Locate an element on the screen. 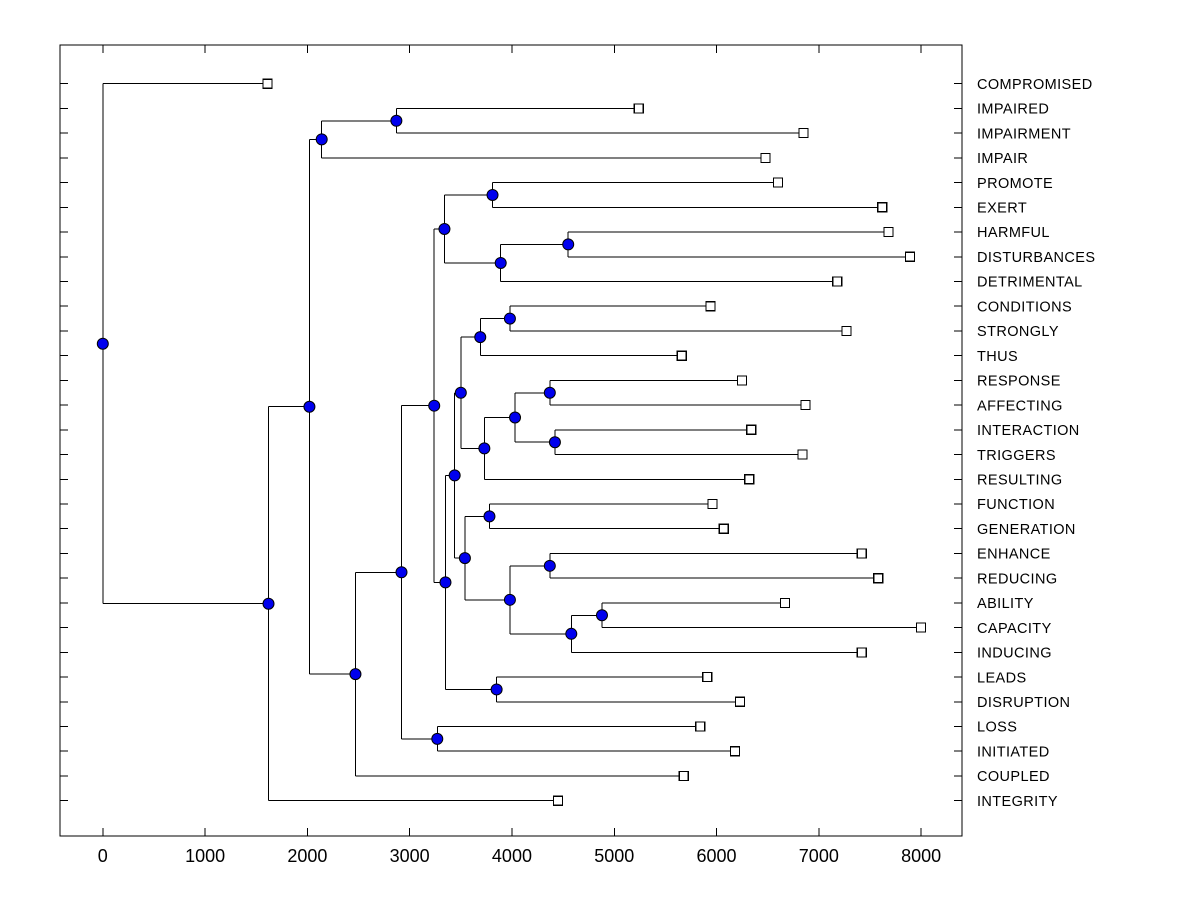 This screenshot has width=1200, height=900. leaf-label: TRIGGERS is located at coordinates (1016, 456).